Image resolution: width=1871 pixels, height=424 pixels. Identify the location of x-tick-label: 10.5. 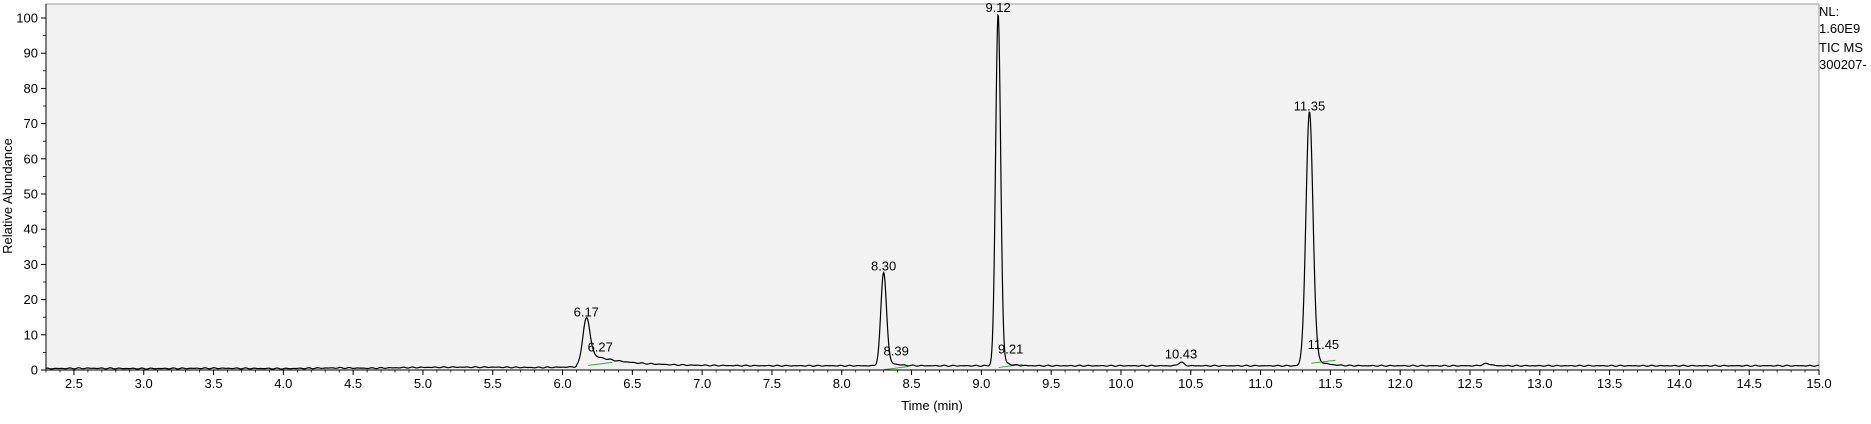
(1190, 383).